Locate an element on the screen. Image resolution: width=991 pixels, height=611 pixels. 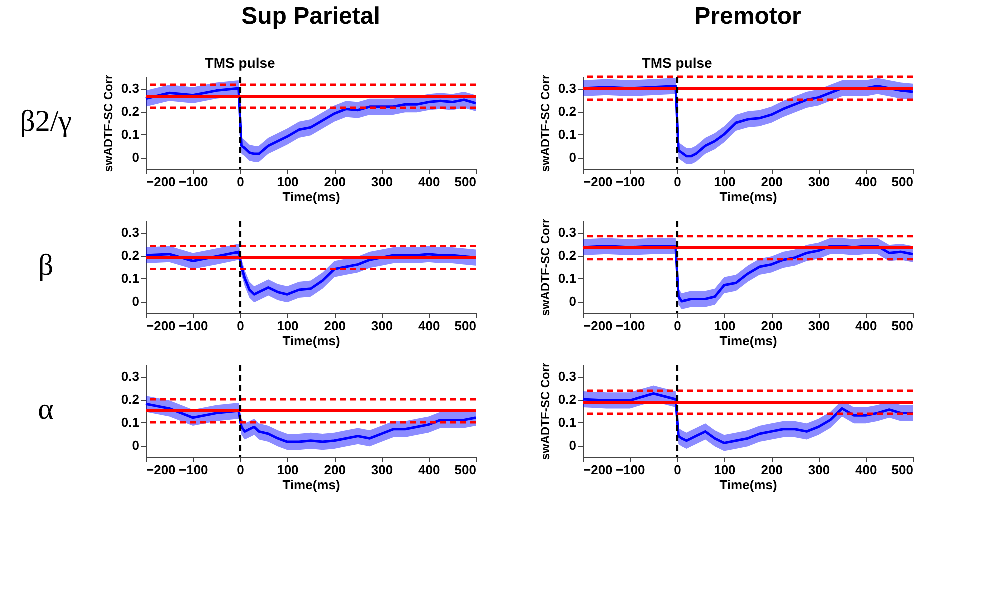
chart-title: Sup Parietal is located at coordinates (311, 16).